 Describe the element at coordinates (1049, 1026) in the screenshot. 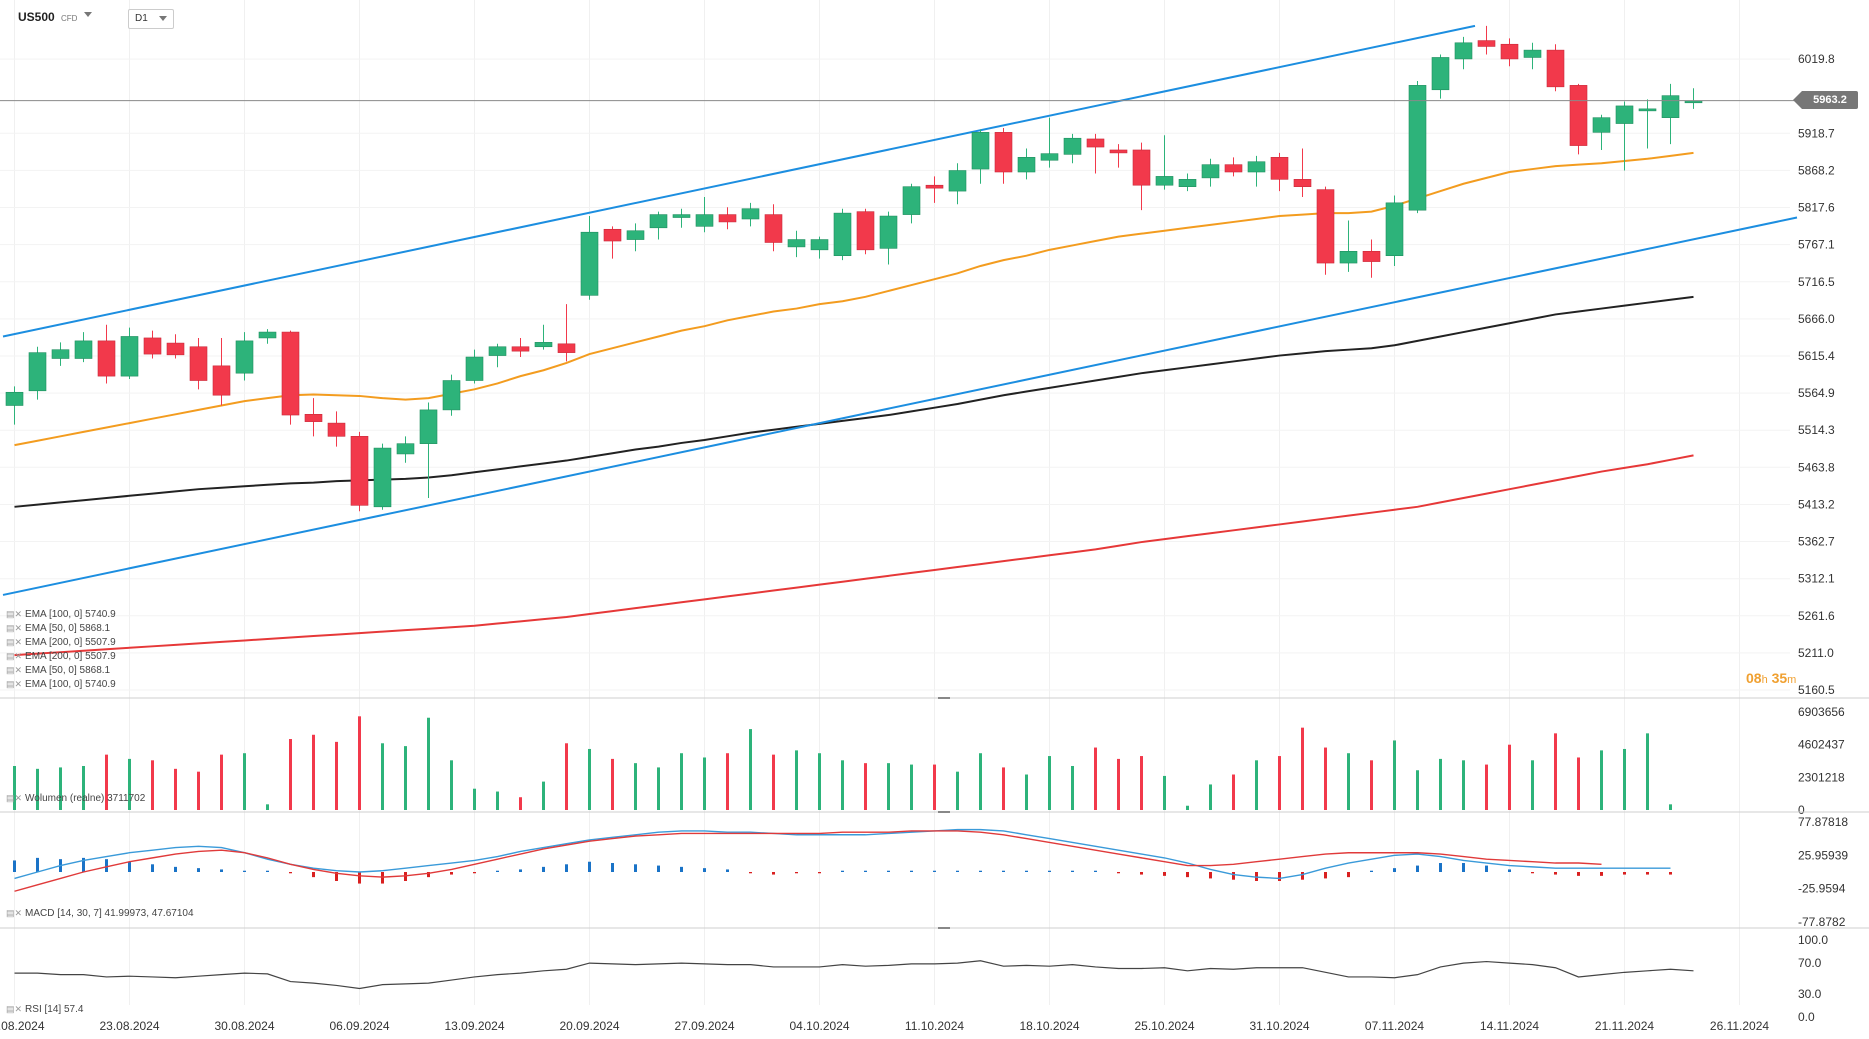

I see `date-tick-label: 18.10.2024` at that location.